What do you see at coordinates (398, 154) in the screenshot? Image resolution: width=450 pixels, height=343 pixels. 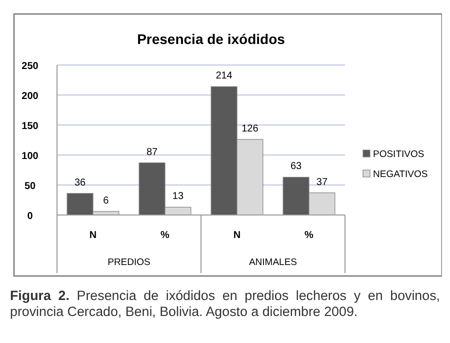 I see `legend-label: POSITIVOS` at bounding box center [398, 154].